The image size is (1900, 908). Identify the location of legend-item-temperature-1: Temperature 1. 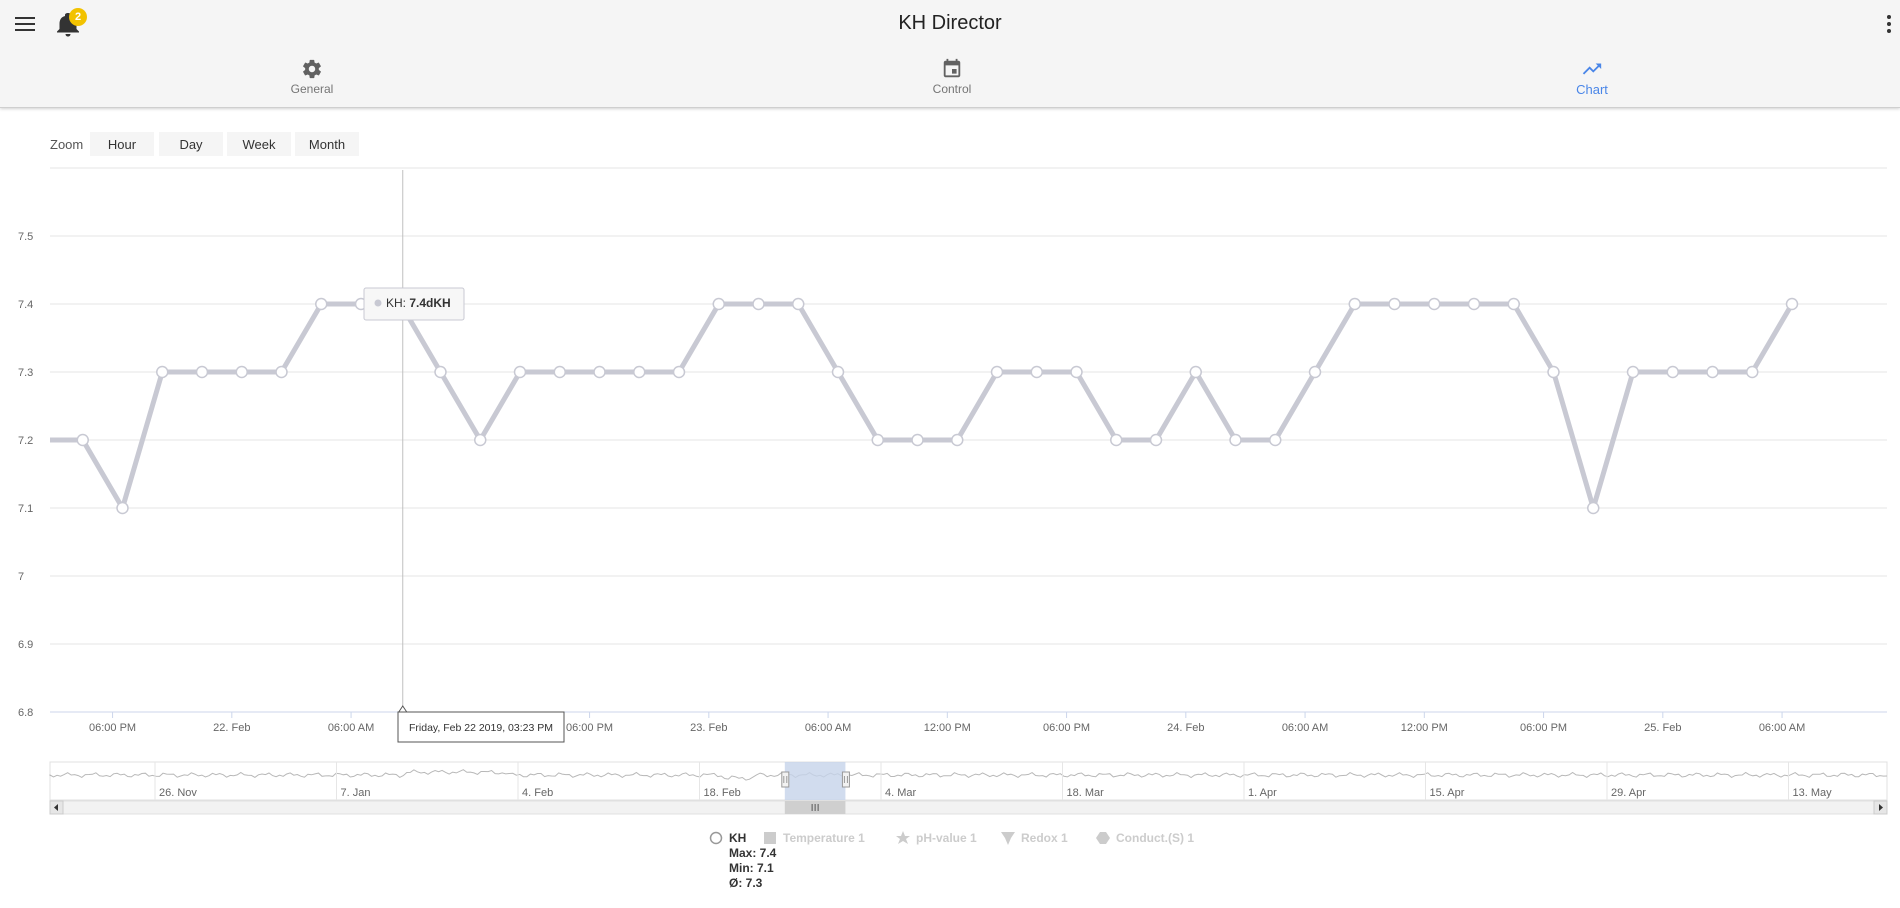
(814, 838).